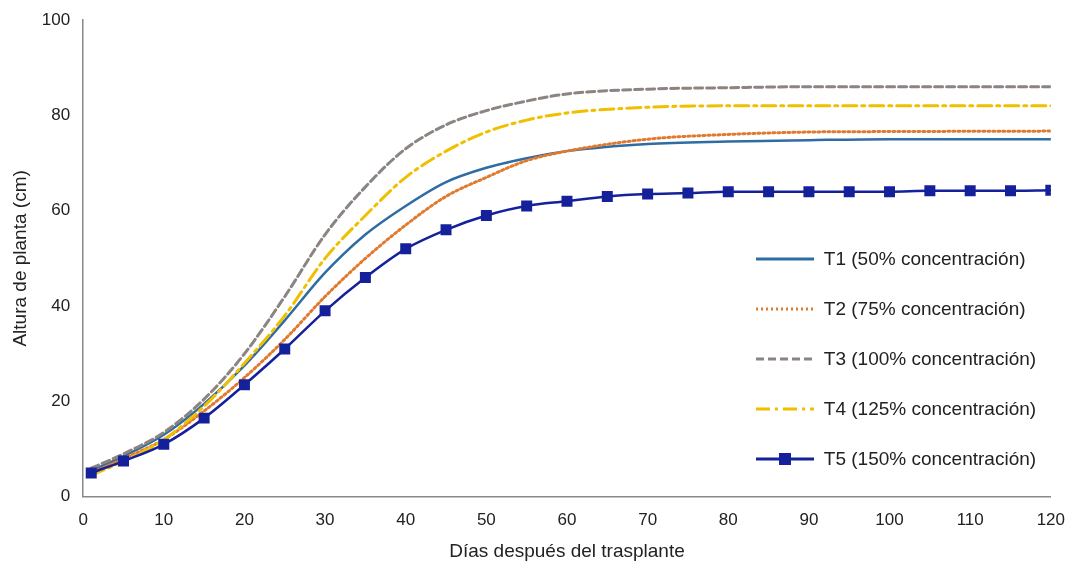  What do you see at coordinates (244, 519) in the screenshot?
I see `x-tick-label: 20` at bounding box center [244, 519].